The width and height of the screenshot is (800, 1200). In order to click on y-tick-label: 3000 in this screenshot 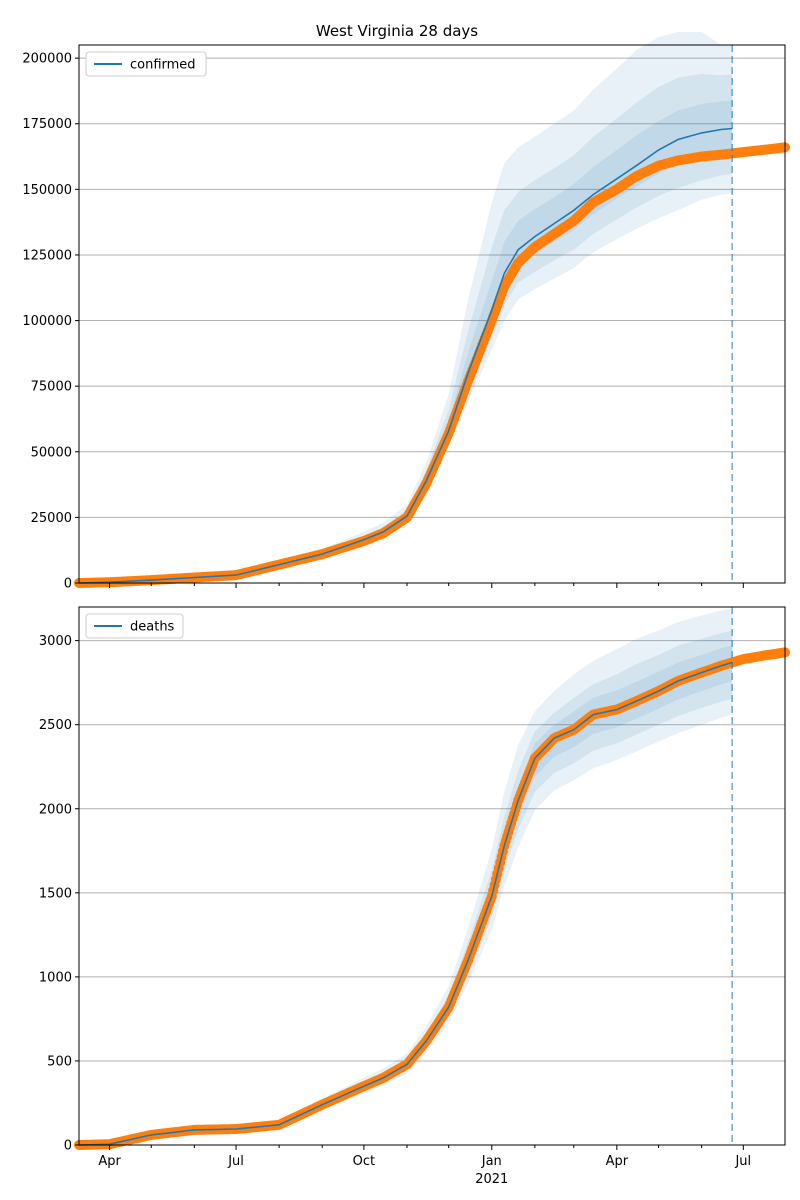, I will do `click(55, 641)`.